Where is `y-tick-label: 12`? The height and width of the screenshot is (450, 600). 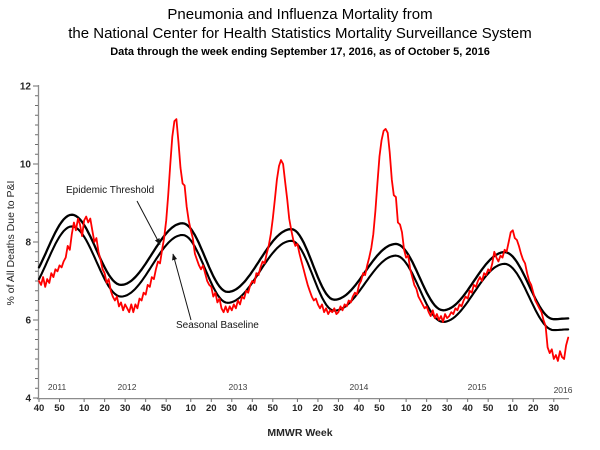
y-tick-label: 12 is located at coordinates (26, 87).